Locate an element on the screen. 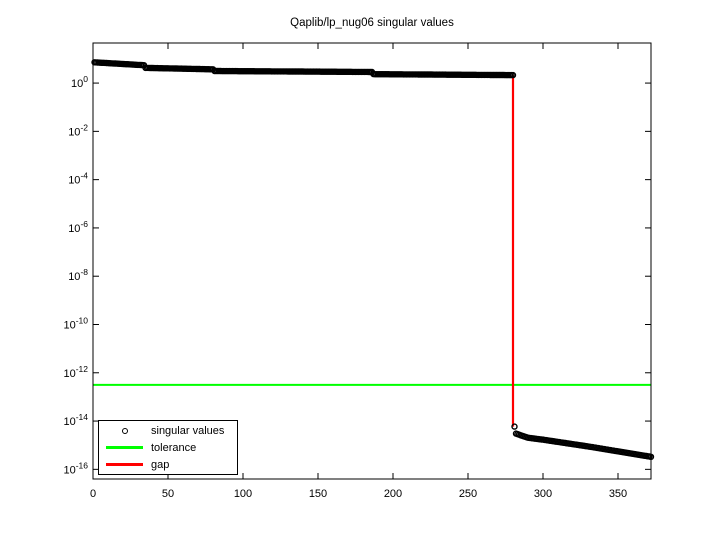 The width and height of the screenshot is (720, 540). legend-label-tolerance: tolerance is located at coordinates (174, 447).